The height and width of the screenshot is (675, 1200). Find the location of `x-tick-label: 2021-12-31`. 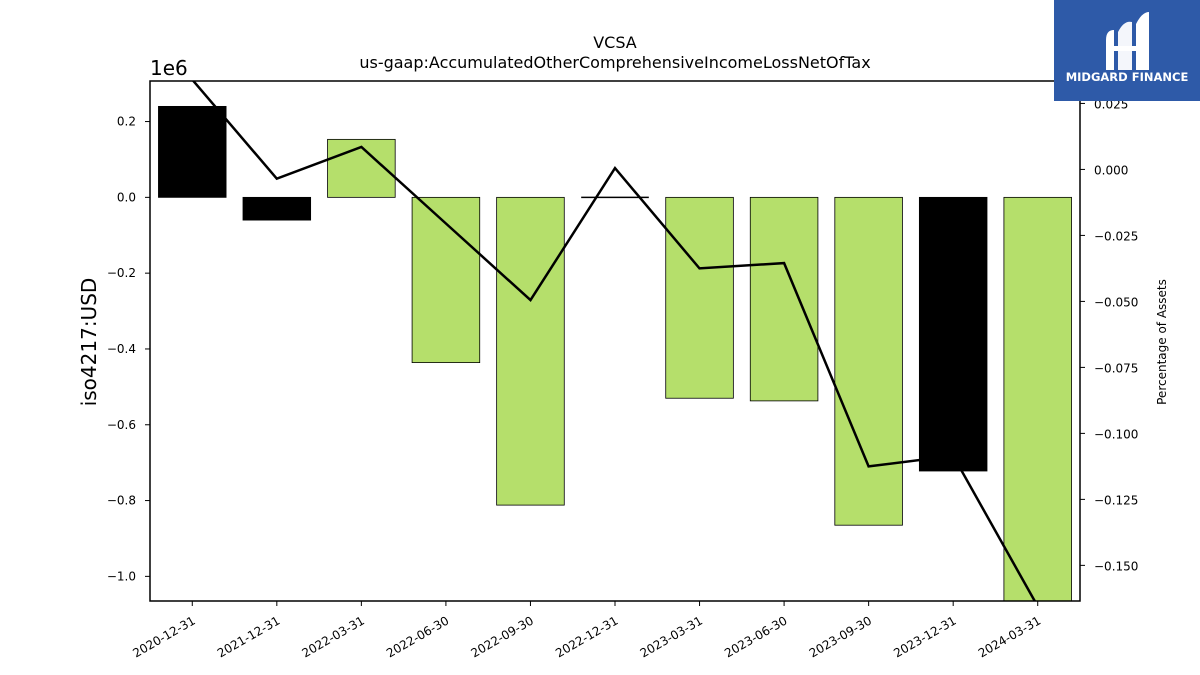

x-tick-label: 2021-12-31 is located at coordinates (248, 636).